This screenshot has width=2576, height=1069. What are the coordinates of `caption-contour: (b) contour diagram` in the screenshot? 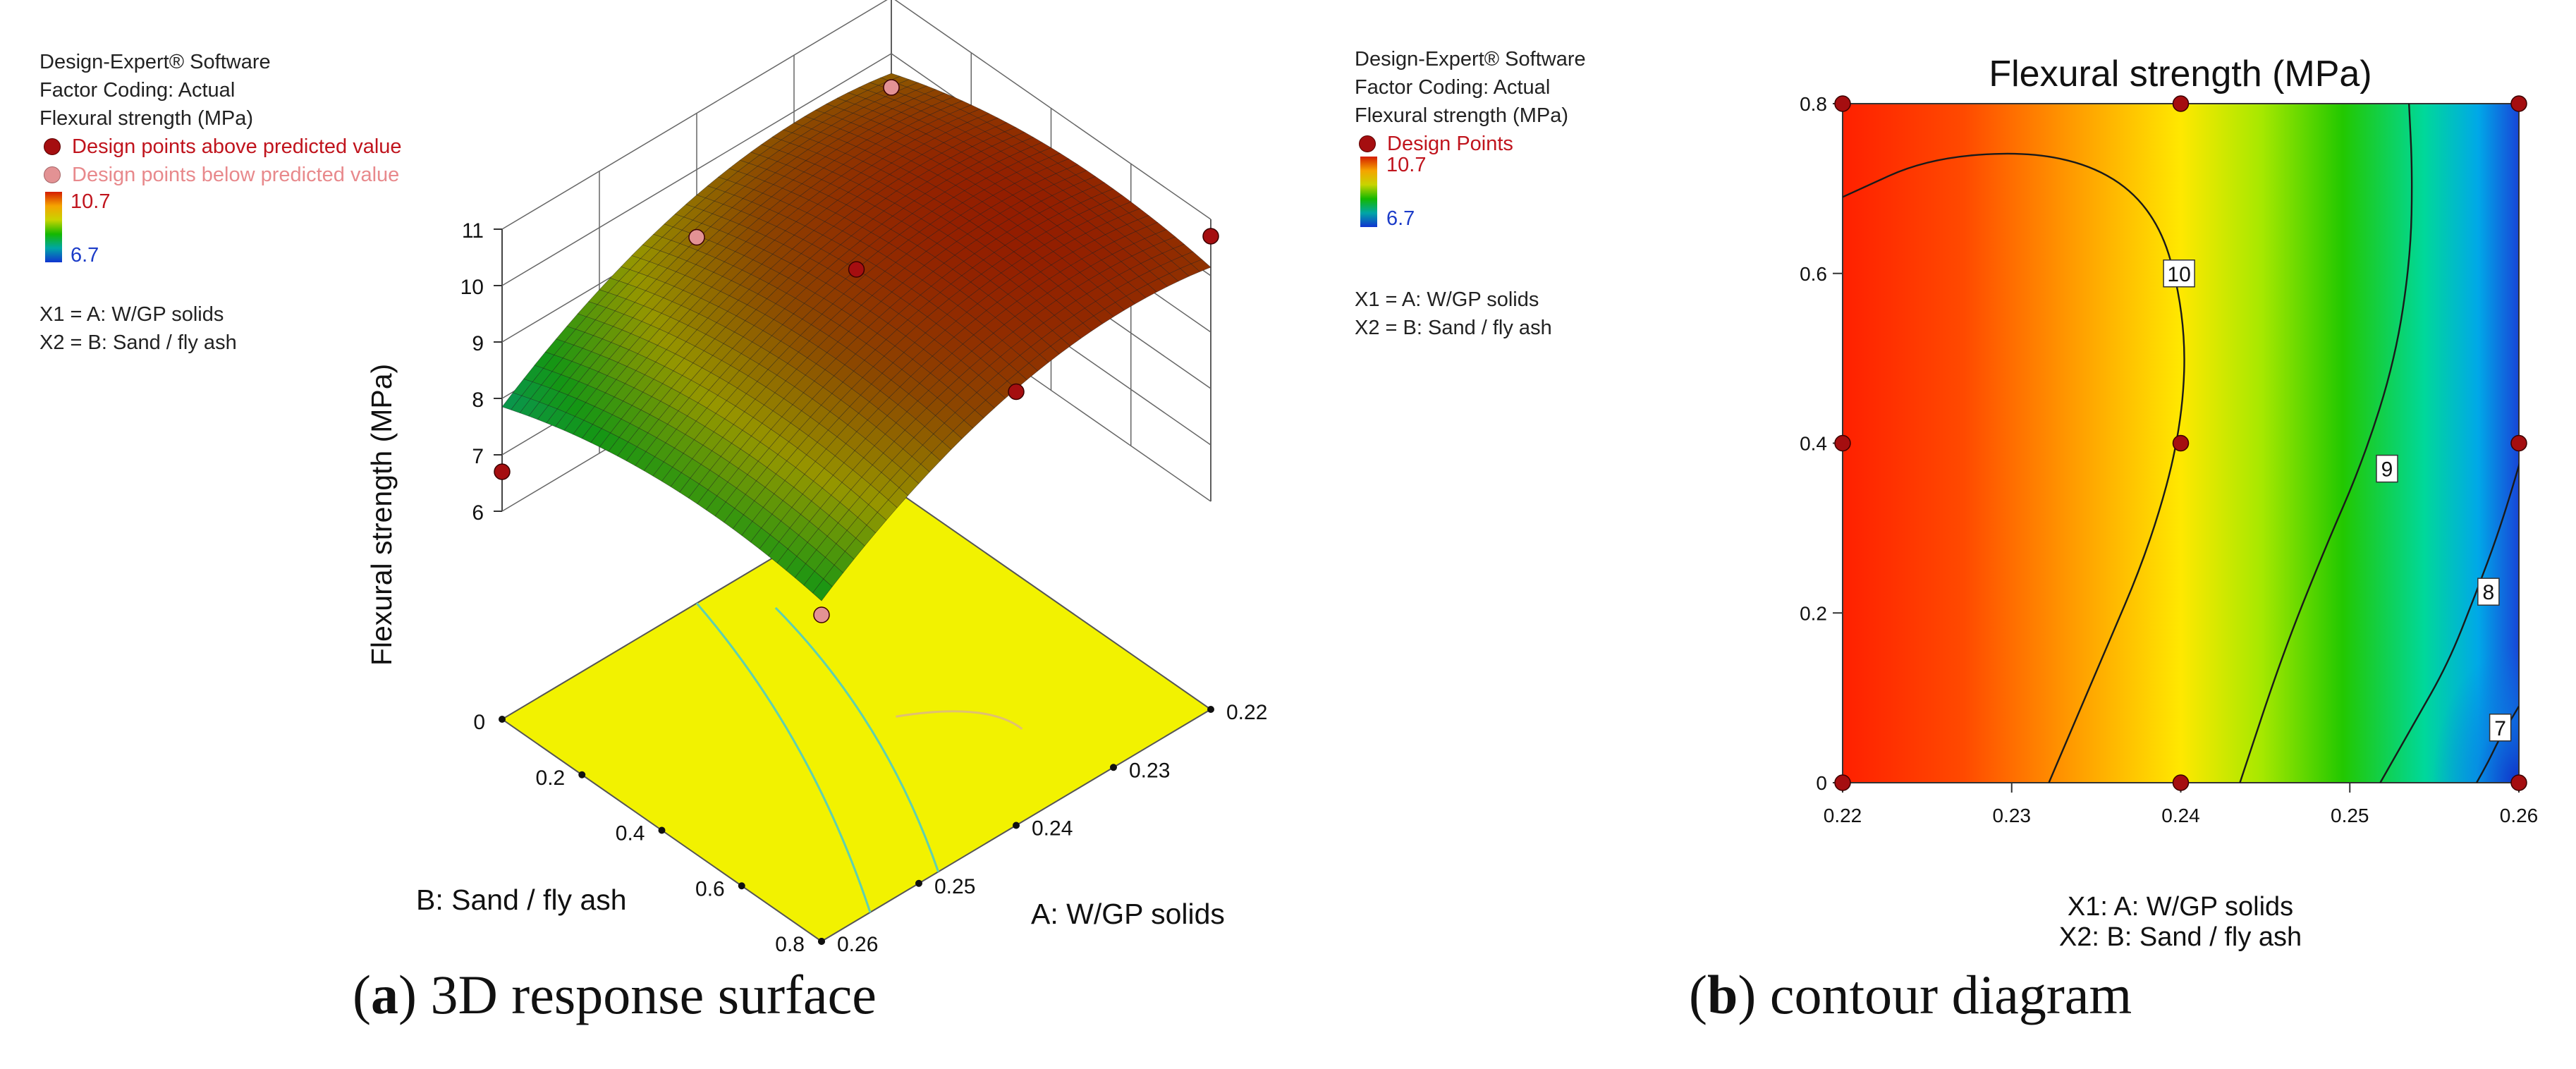 It's located at (1911, 995).